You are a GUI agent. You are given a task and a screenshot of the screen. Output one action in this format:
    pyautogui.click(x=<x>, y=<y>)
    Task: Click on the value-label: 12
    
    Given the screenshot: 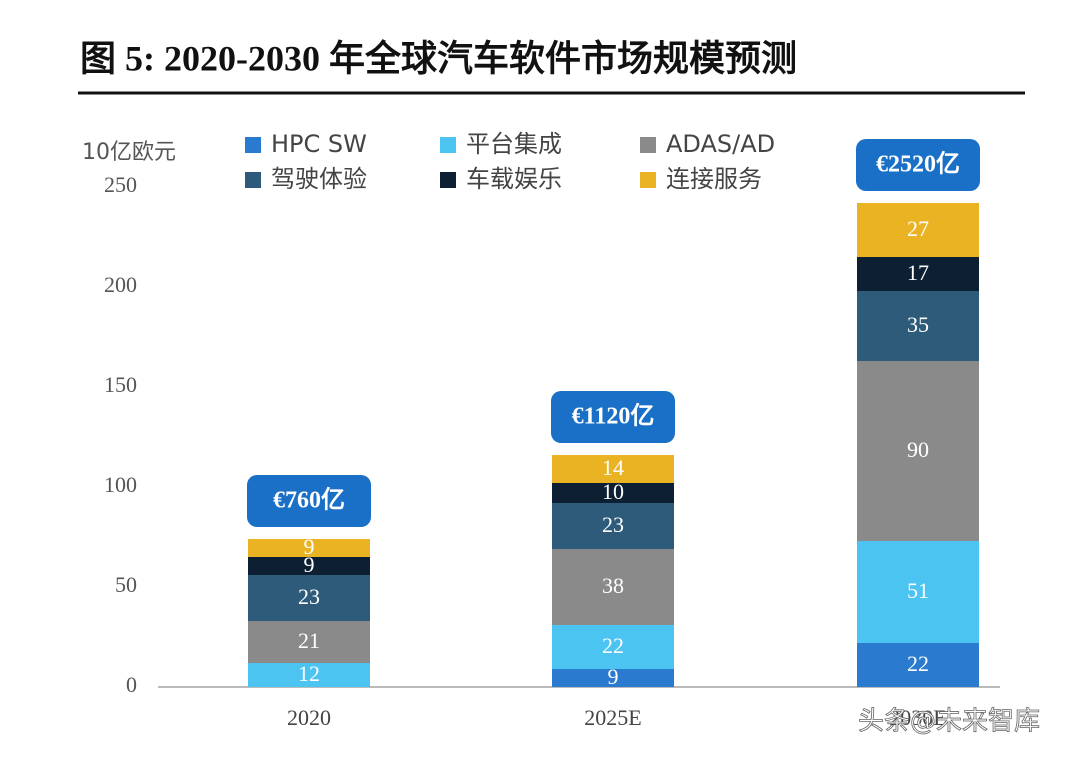 What is the action you would take?
    pyautogui.click(x=309, y=673)
    